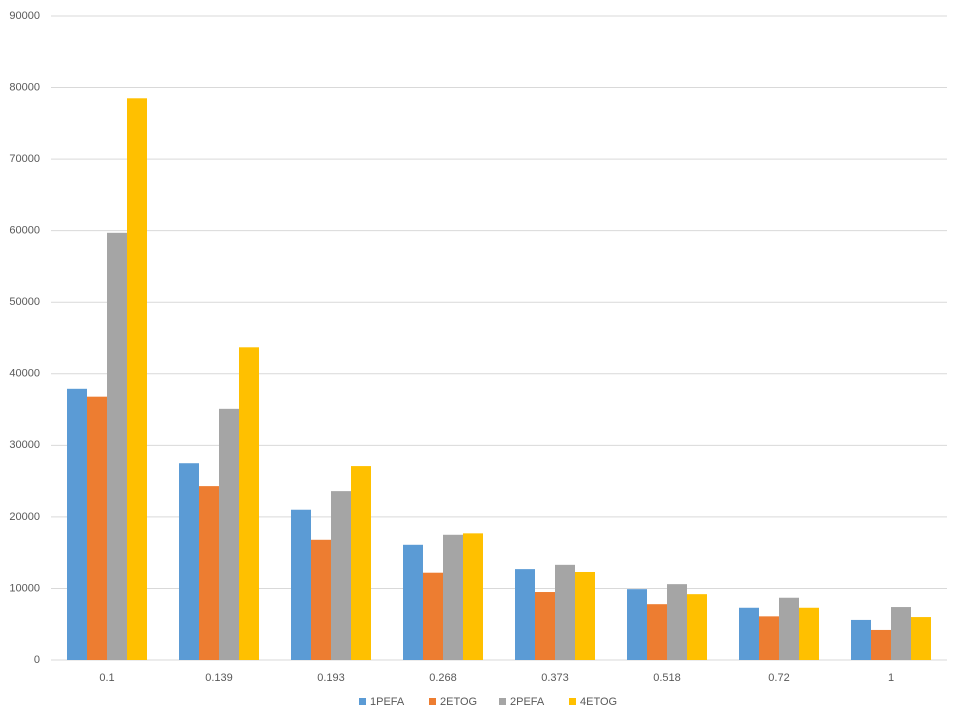 The width and height of the screenshot is (963, 722). Describe the element at coordinates (331, 678) in the screenshot. I see `x-tick-label: 0.193` at that location.